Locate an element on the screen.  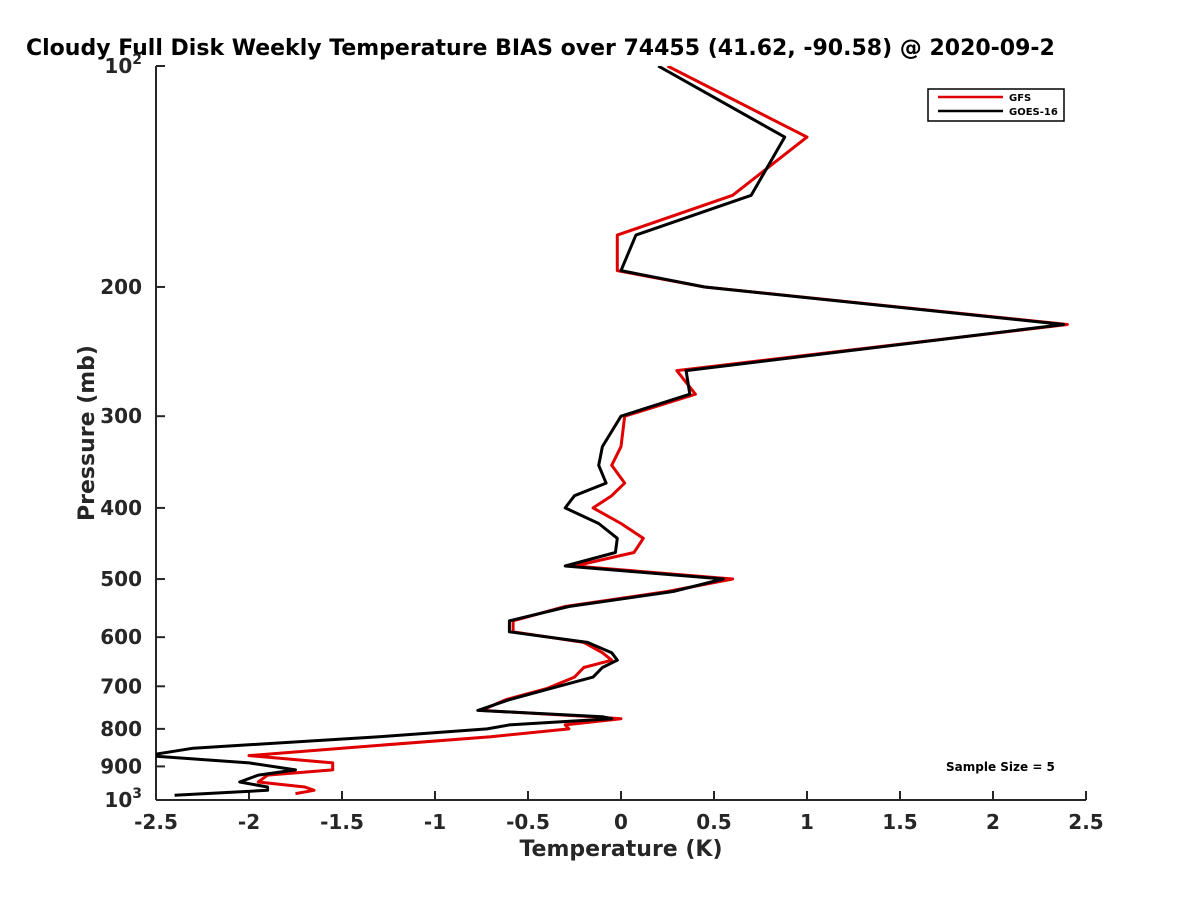
x-axis-label: Temperature (K) is located at coordinates (620, 849).